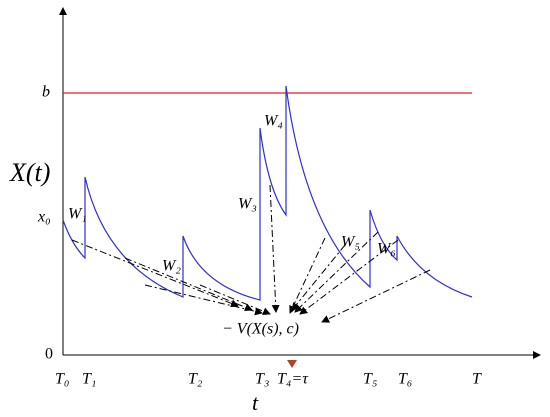 This screenshot has width=550, height=417. What do you see at coordinates (292, 364) in the screenshot?
I see `marker-arrow` at bounding box center [292, 364].